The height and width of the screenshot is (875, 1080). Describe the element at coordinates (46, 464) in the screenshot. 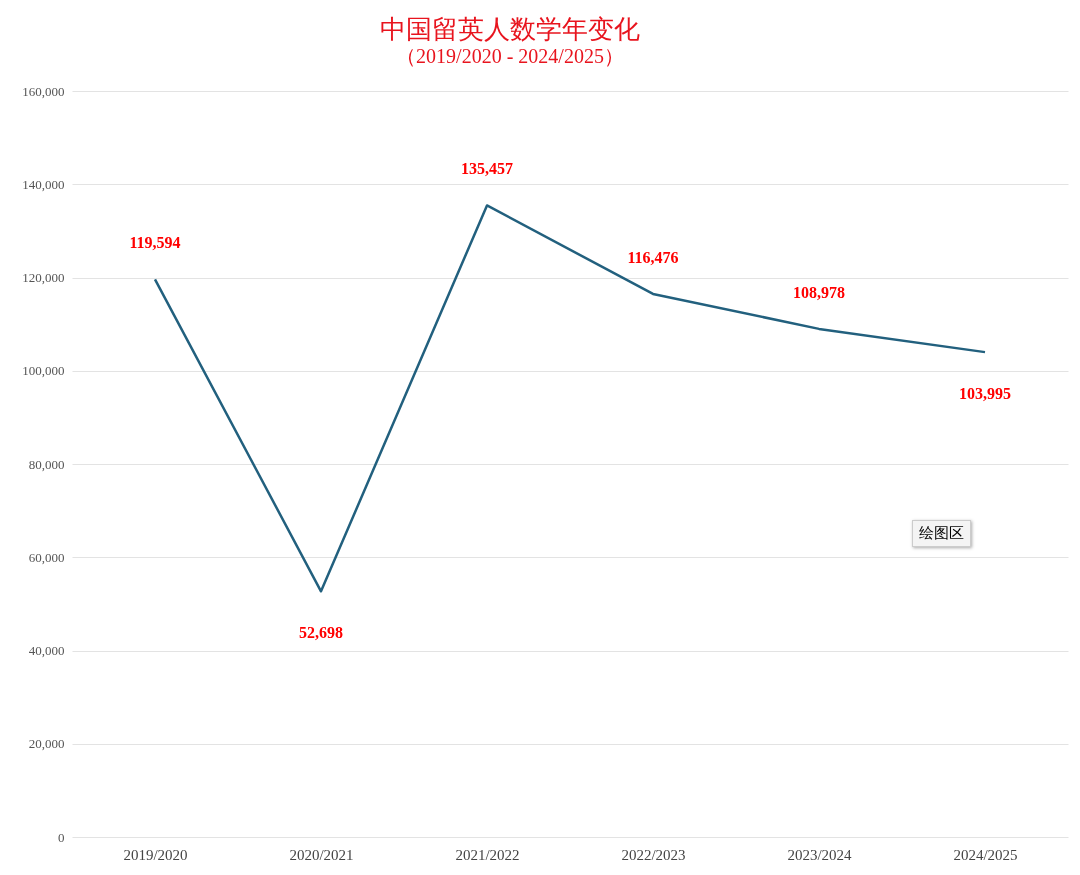

I see `y-tick-label: 80,000` at that location.